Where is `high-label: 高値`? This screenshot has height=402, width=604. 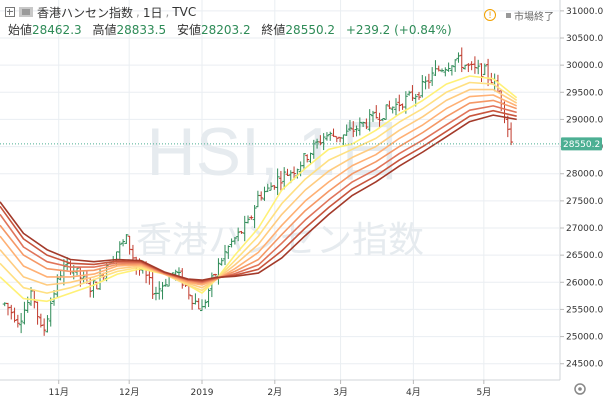 high-label: 高値 is located at coordinates (104, 30).